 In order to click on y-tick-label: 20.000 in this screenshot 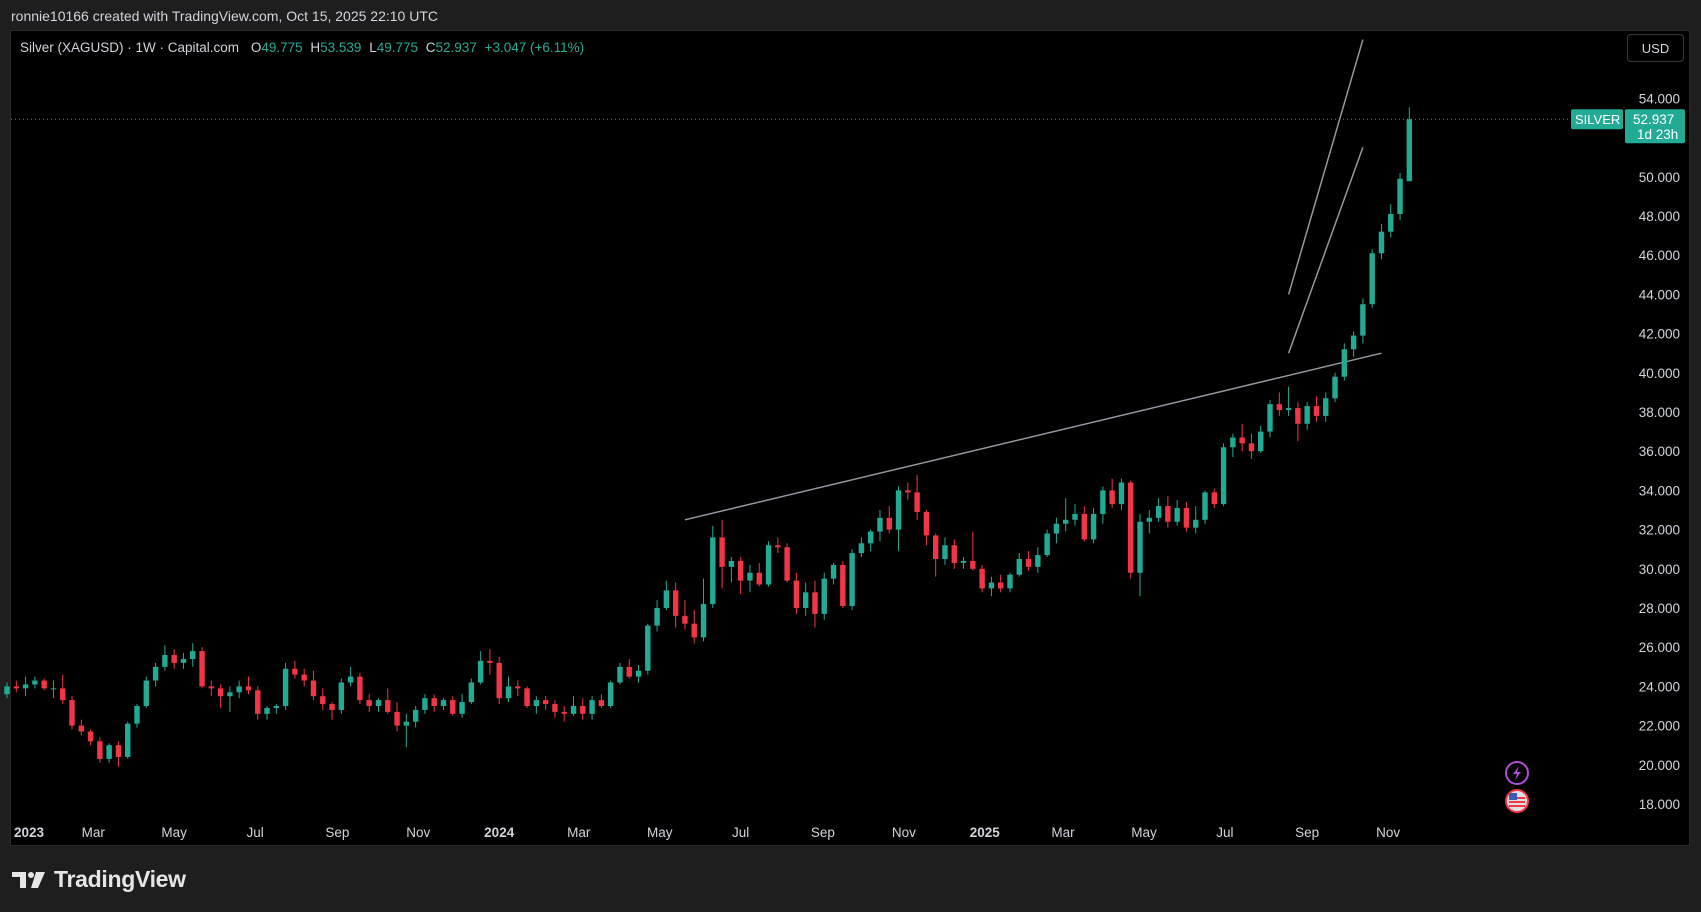, I will do `click(1659, 765)`.